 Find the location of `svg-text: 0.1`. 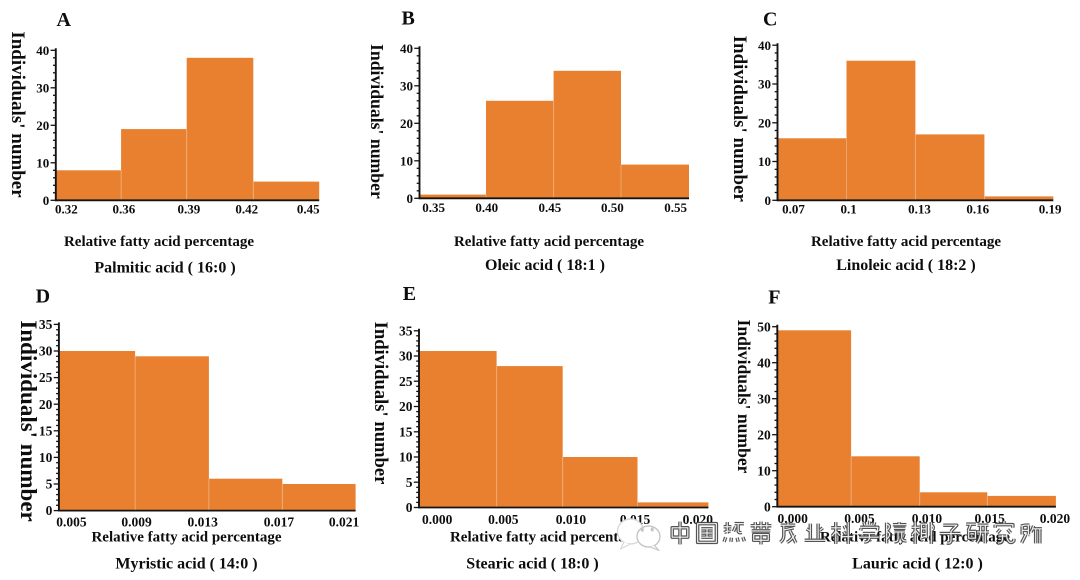

svg-text: 0.1 is located at coordinates (848, 208).